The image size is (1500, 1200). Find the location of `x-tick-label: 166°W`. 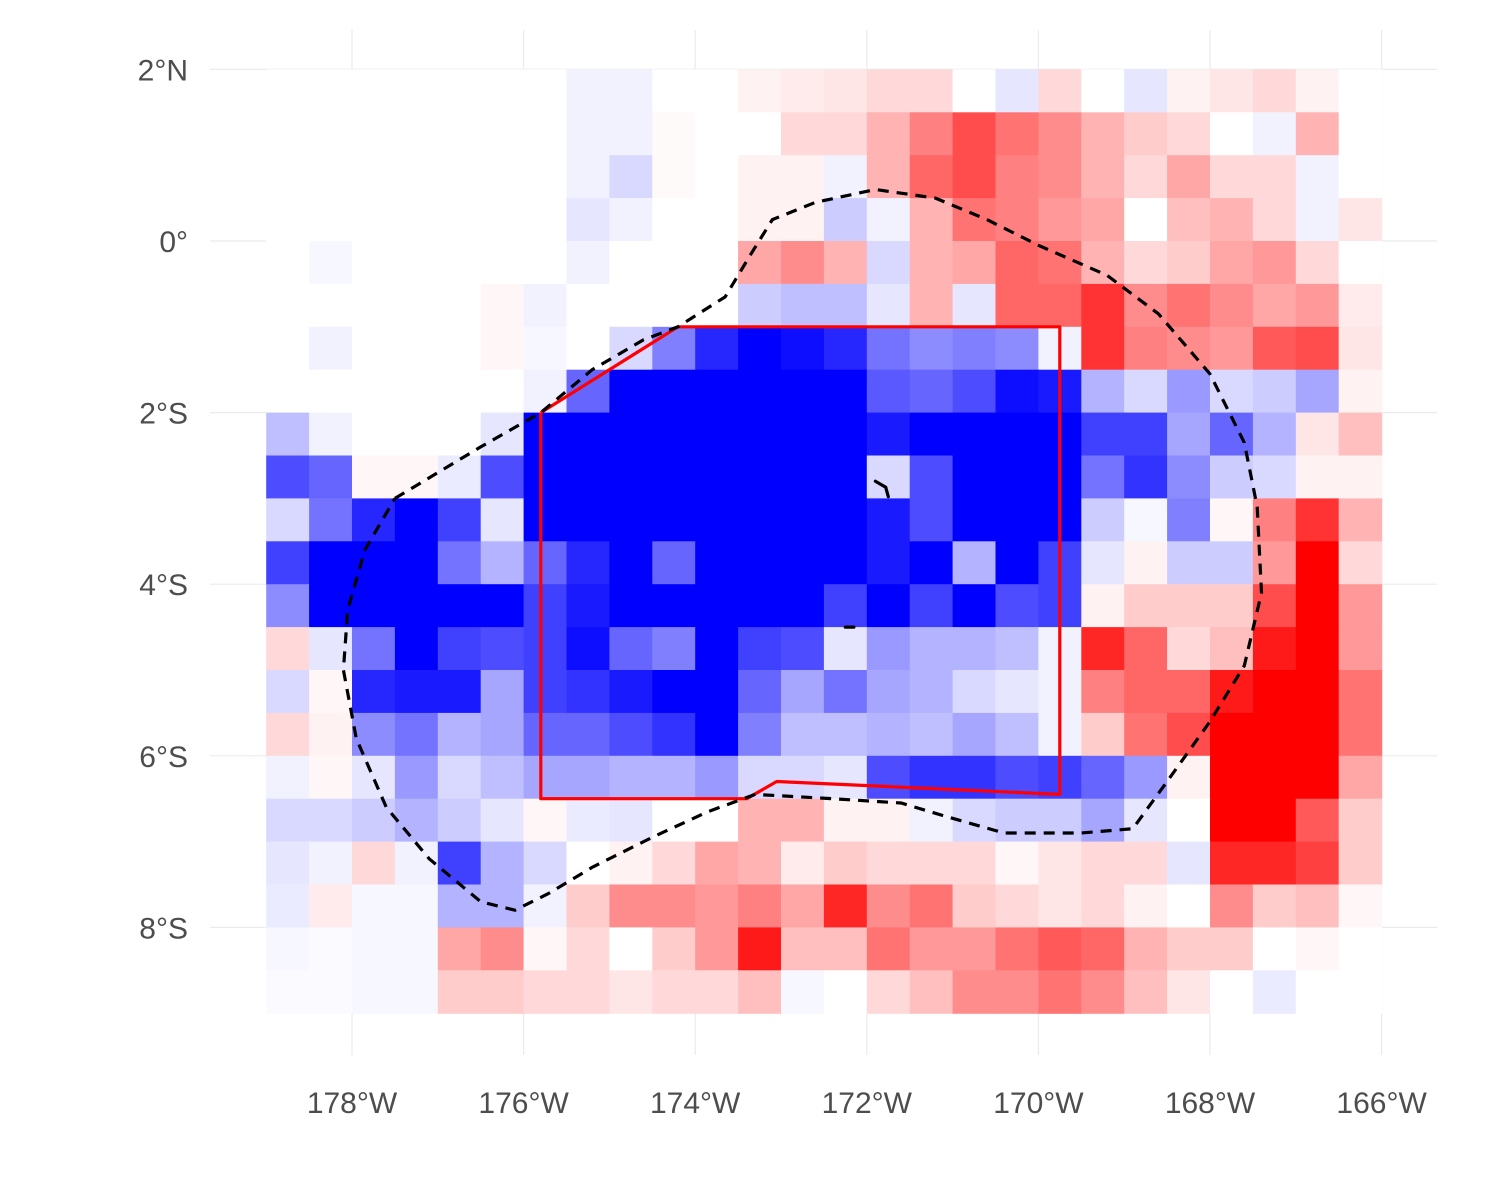

x-tick-label: 166°W is located at coordinates (1381, 1103).